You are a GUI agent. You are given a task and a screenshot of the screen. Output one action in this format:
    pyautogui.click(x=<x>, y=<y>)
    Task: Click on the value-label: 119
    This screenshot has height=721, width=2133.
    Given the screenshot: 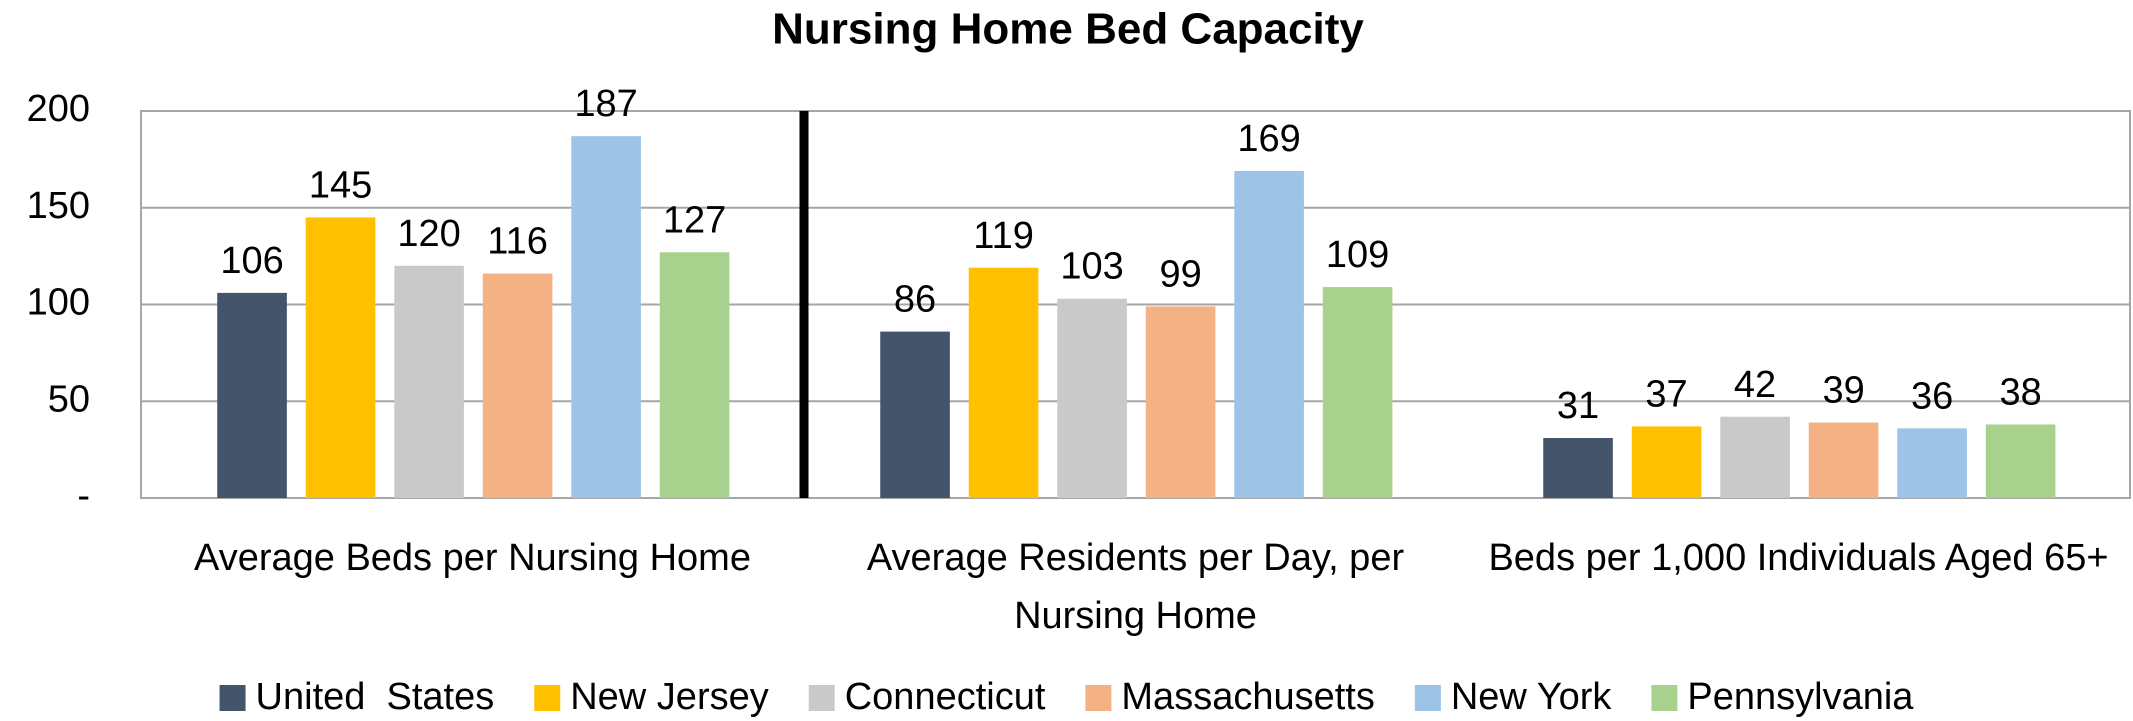 What is the action you would take?
    pyautogui.click(x=1003, y=236)
    